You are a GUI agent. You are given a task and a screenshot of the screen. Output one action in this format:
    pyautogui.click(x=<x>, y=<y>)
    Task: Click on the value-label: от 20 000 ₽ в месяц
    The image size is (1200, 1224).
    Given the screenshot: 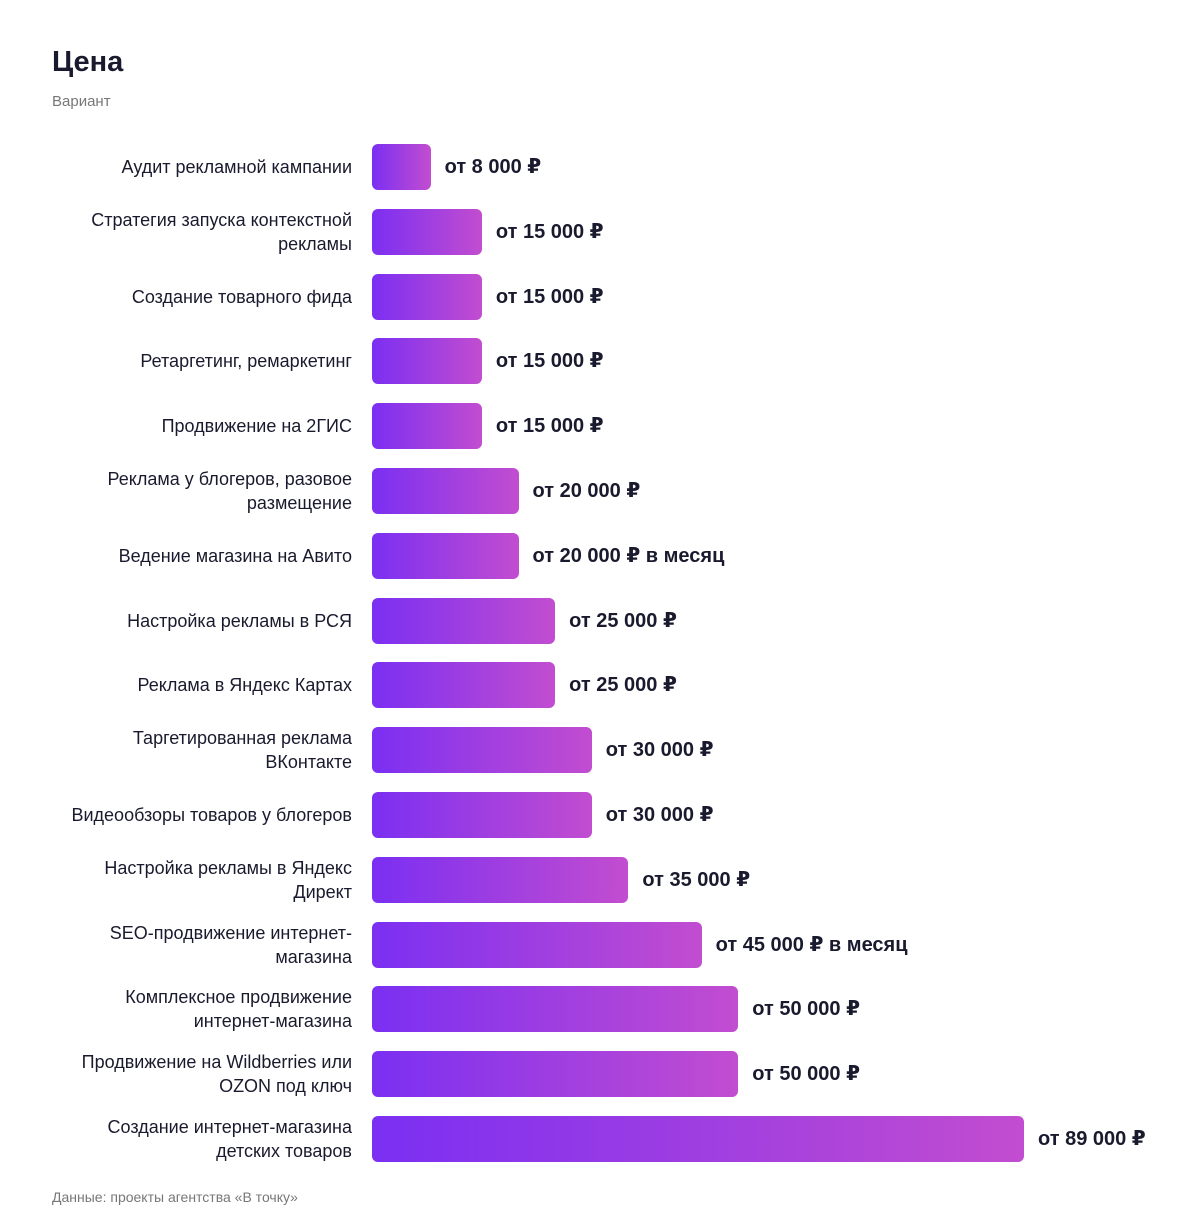 What is the action you would take?
    pyautogui.click(x=628, y=555)
    